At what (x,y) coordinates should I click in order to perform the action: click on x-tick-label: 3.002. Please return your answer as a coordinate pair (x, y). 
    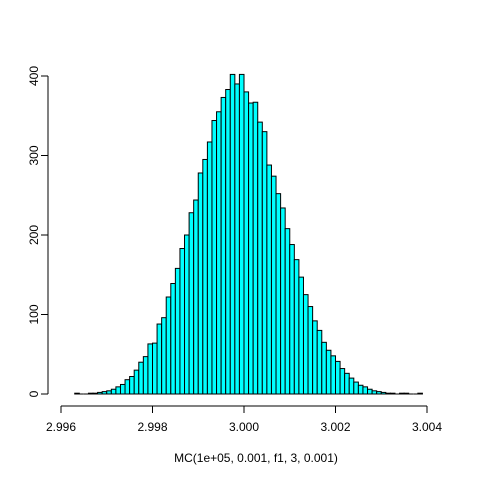
    Looking at the image, I should click on (335, 427).